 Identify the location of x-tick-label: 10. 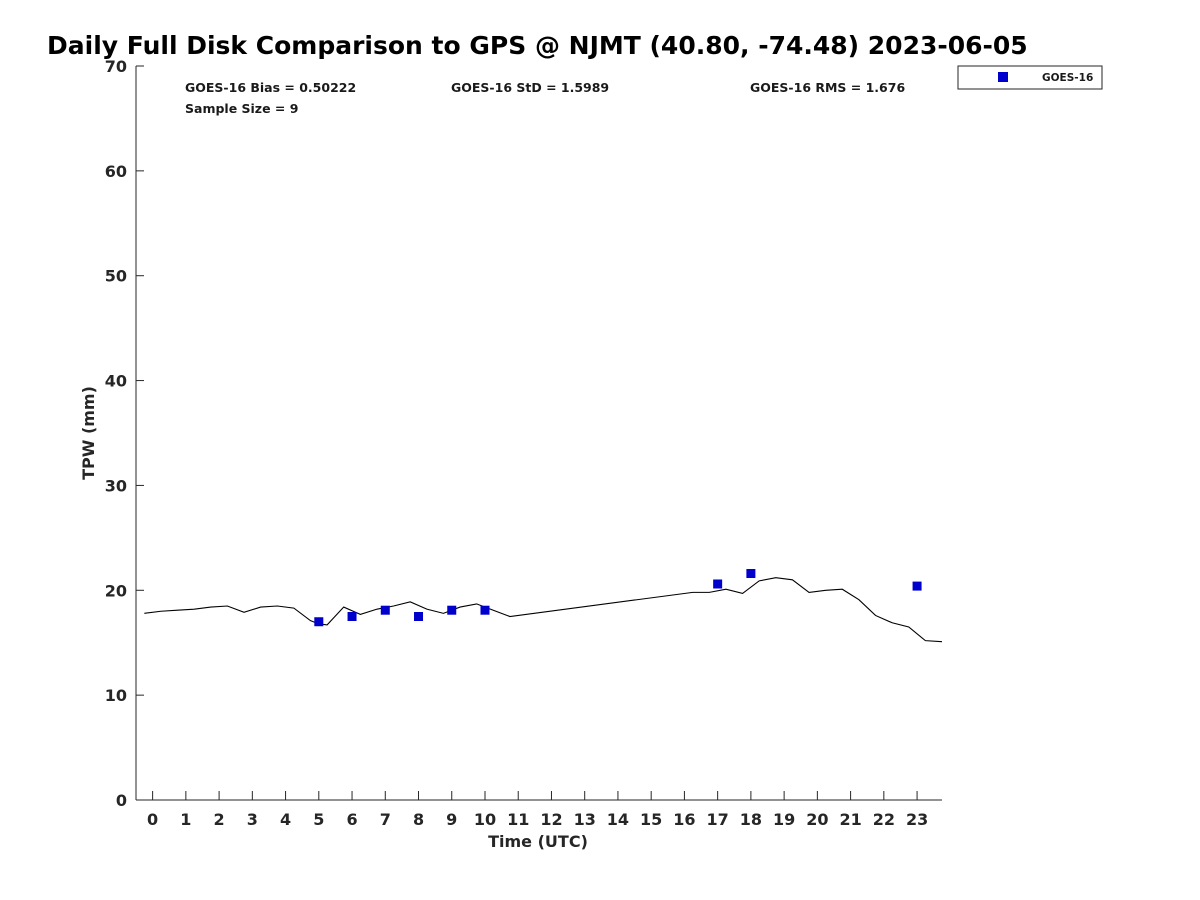
(485, 819).